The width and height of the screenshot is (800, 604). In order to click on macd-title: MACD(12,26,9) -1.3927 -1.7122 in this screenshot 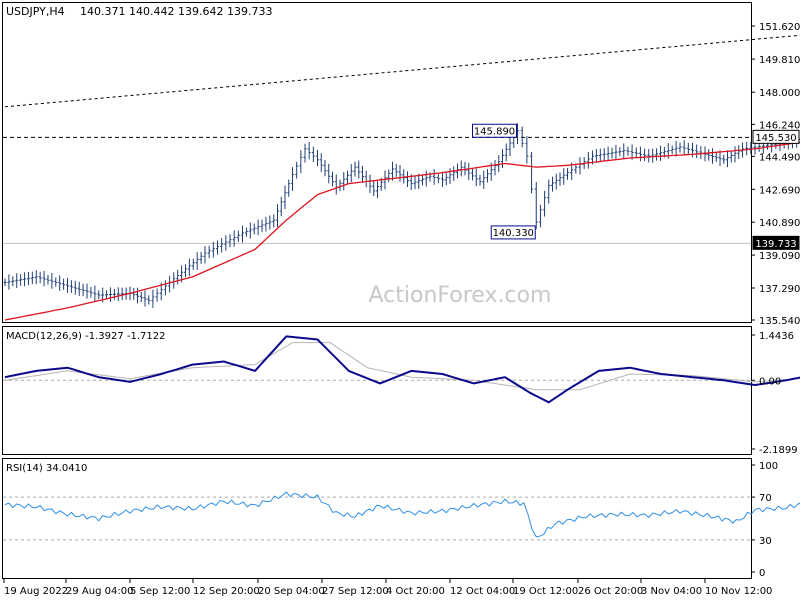, I will do `click(86, 336)`.